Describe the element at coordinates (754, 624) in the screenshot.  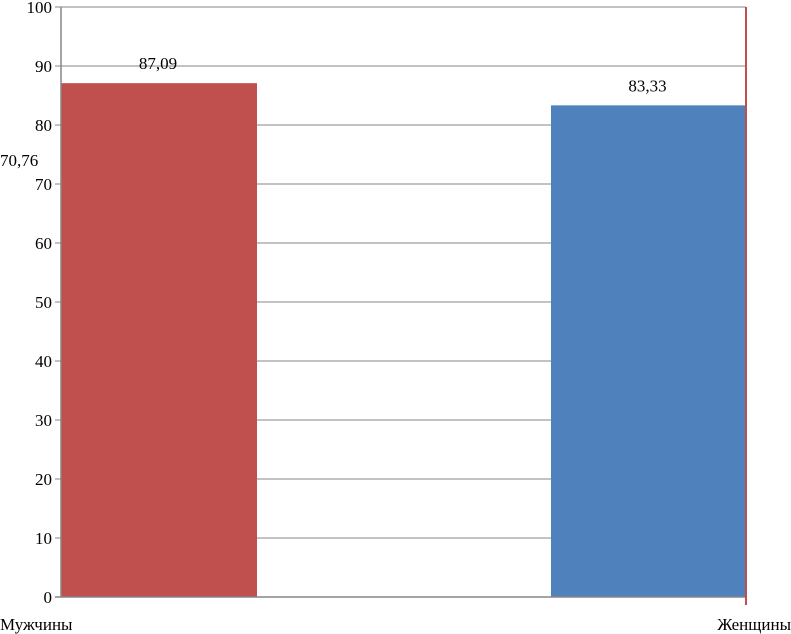
I see `x-tick-label-1: Женщины` at that location.